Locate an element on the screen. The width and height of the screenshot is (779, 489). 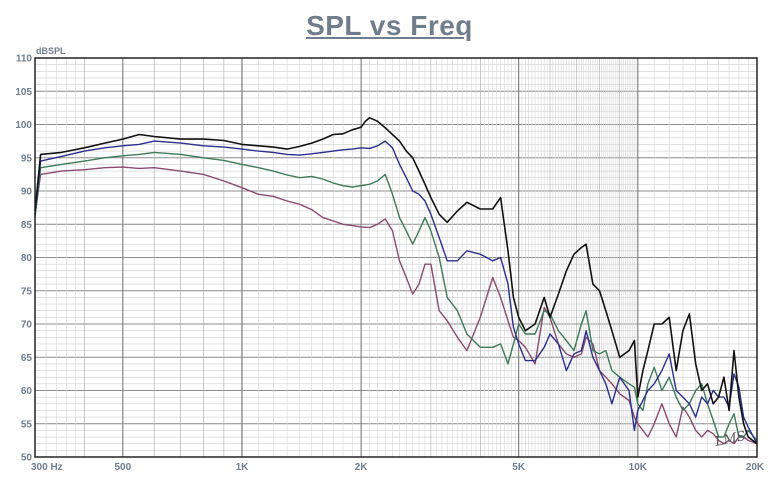
y-axis-ticks: 50 55 60 65 70 75 80 85 90 95 100 105 110 is located at coordinates (23, 259).